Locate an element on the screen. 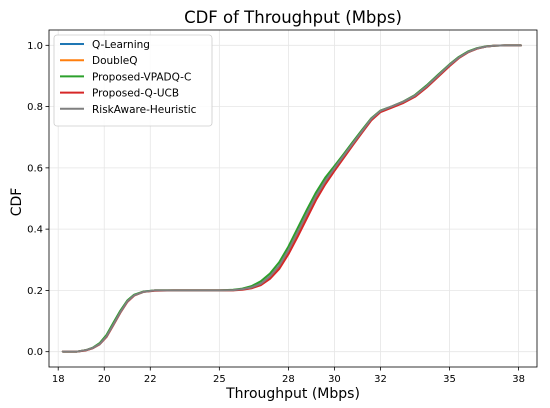 The height and width of the screenshot is (408, 550). x-tick-label: 18 is located at coordinates (58, 379).